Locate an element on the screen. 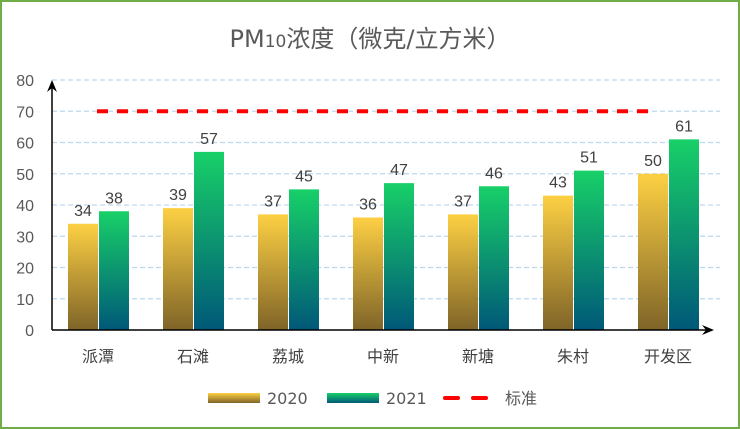  data-label: 47 is located at coordinates (399, 170).